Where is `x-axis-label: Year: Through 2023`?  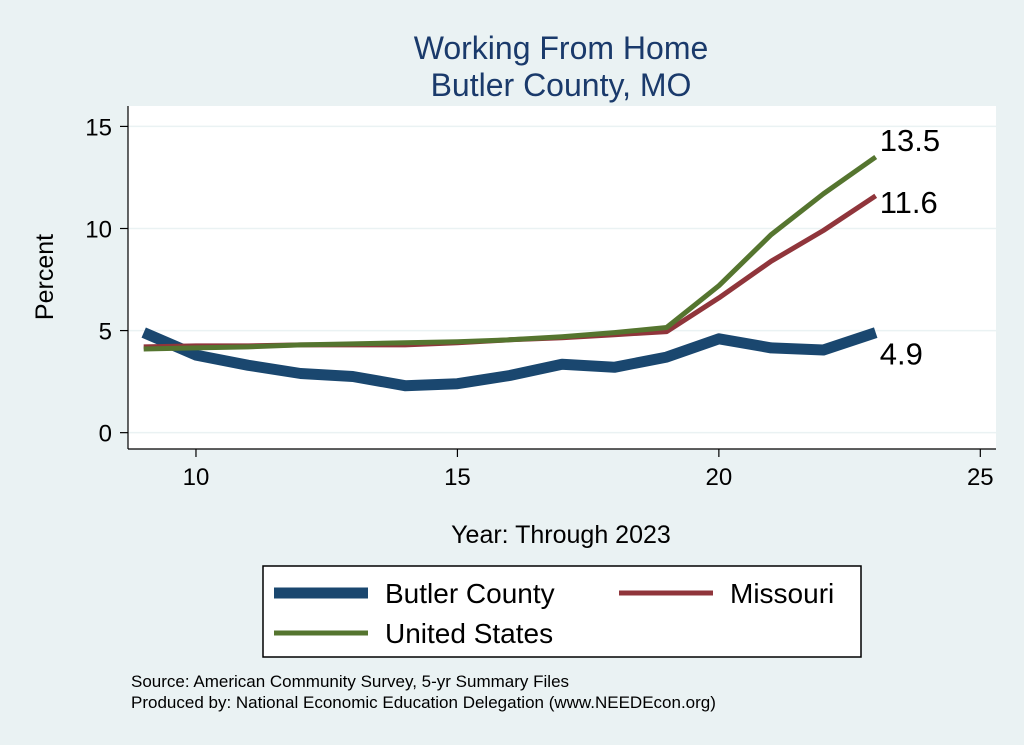 x-axis-label: Year: Through 2023 is located at coordinates (561, 535).